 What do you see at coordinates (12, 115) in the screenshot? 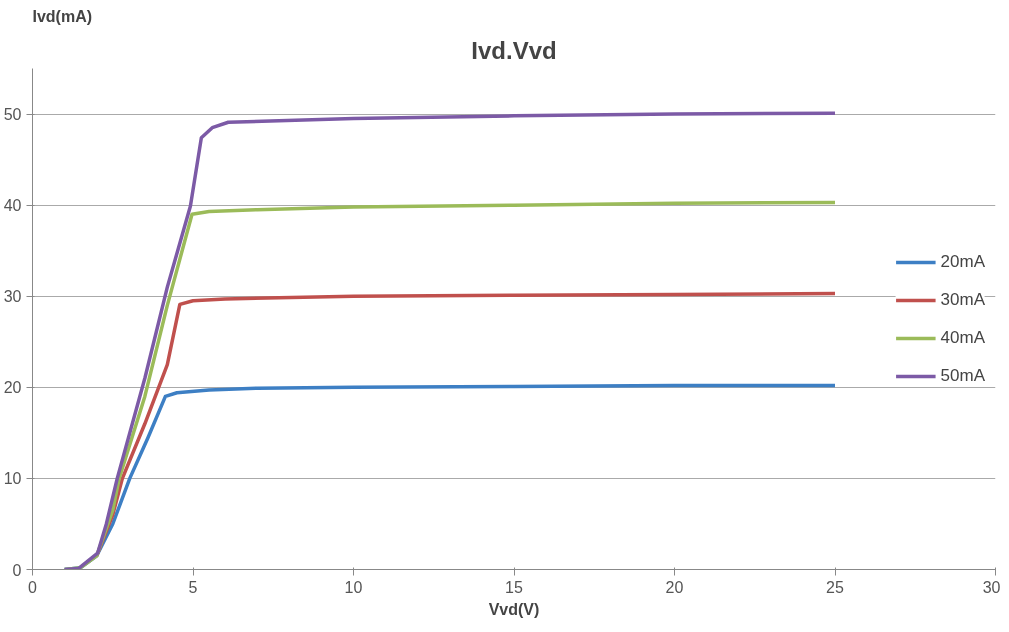
I see `y-tick-label: 50` at bounding box center [12, 115].